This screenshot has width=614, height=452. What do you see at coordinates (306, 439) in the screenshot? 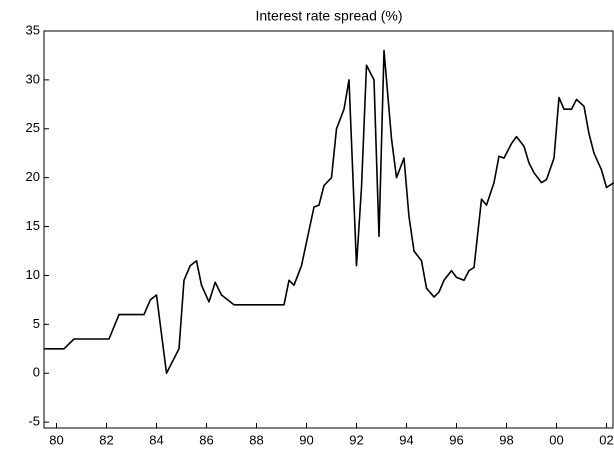
I see `x-tick-label: 90` at bounding box center [306, 439].